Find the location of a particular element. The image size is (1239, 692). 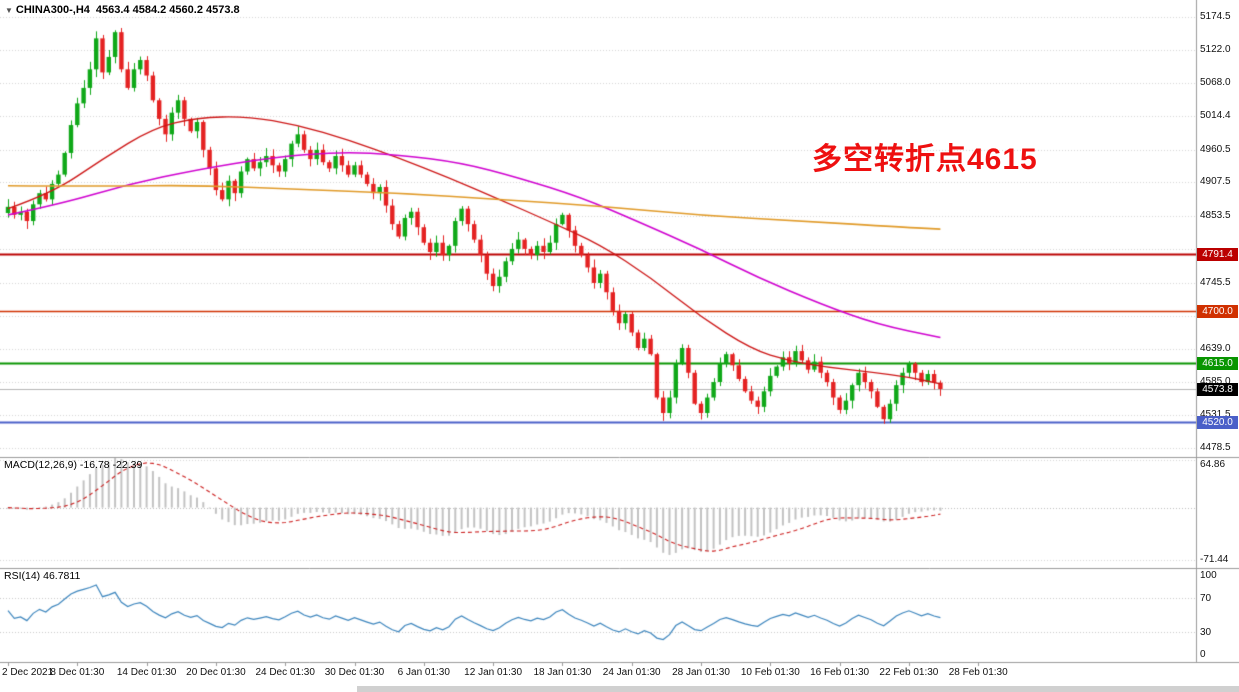

chevron-down-icon: ▼ is located at coordinates (9, 10).